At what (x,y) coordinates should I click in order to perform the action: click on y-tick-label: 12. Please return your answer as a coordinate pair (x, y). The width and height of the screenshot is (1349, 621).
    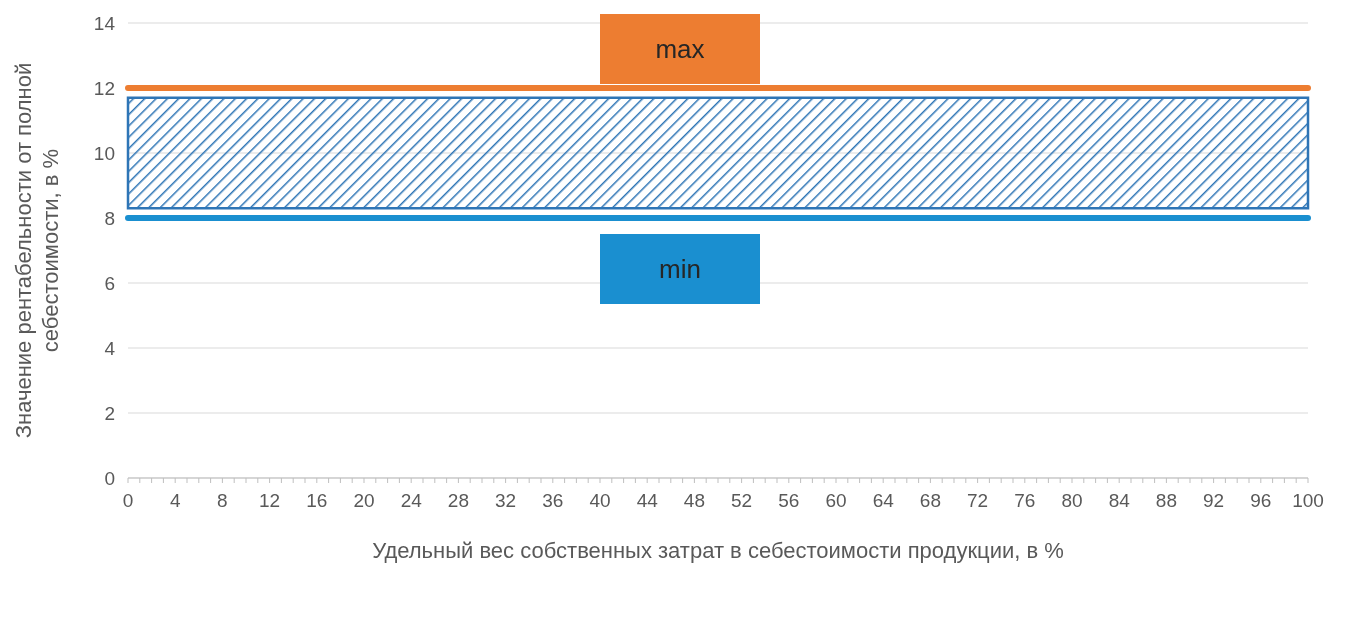
    Looking at the image, I should click on (104, 88).